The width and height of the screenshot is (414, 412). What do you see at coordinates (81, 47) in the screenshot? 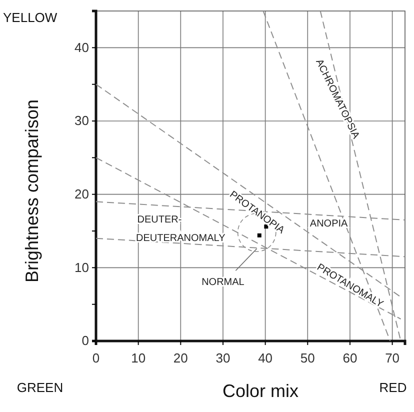
I see `y-tick-label: 40` at bounding box center [81, 47].